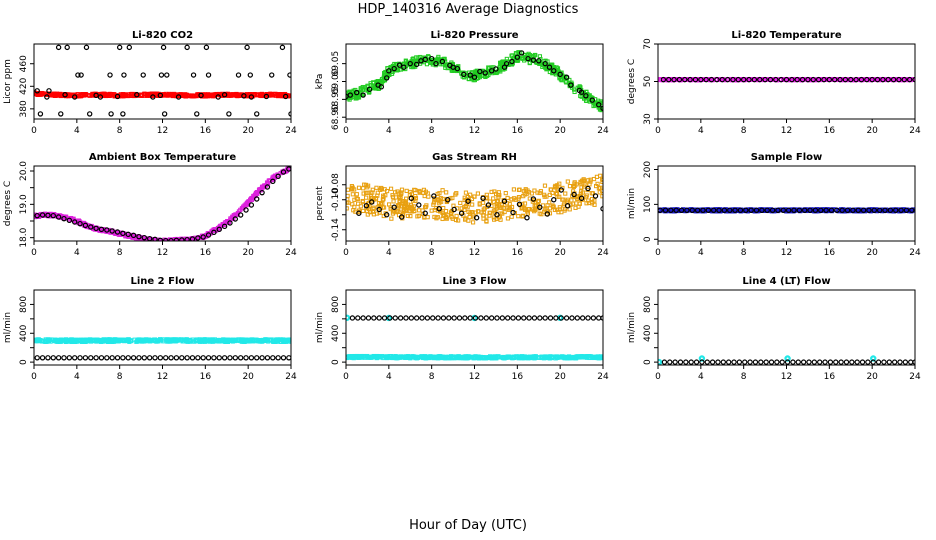  What do you see at coordinates (336, 64) in the screenshot?
I see `y-tick-label: 69.05` at bounding box center [336, 64].